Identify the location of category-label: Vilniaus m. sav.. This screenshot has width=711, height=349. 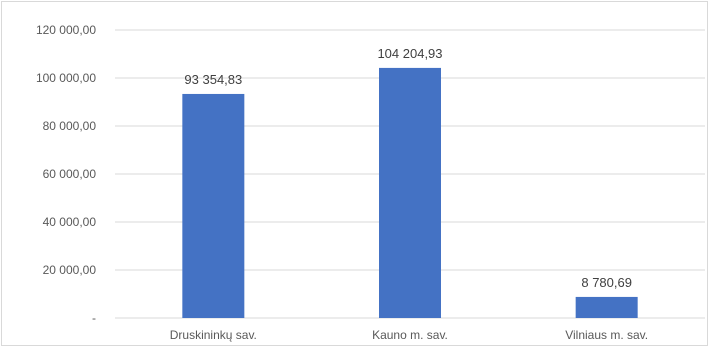
(606, 335).